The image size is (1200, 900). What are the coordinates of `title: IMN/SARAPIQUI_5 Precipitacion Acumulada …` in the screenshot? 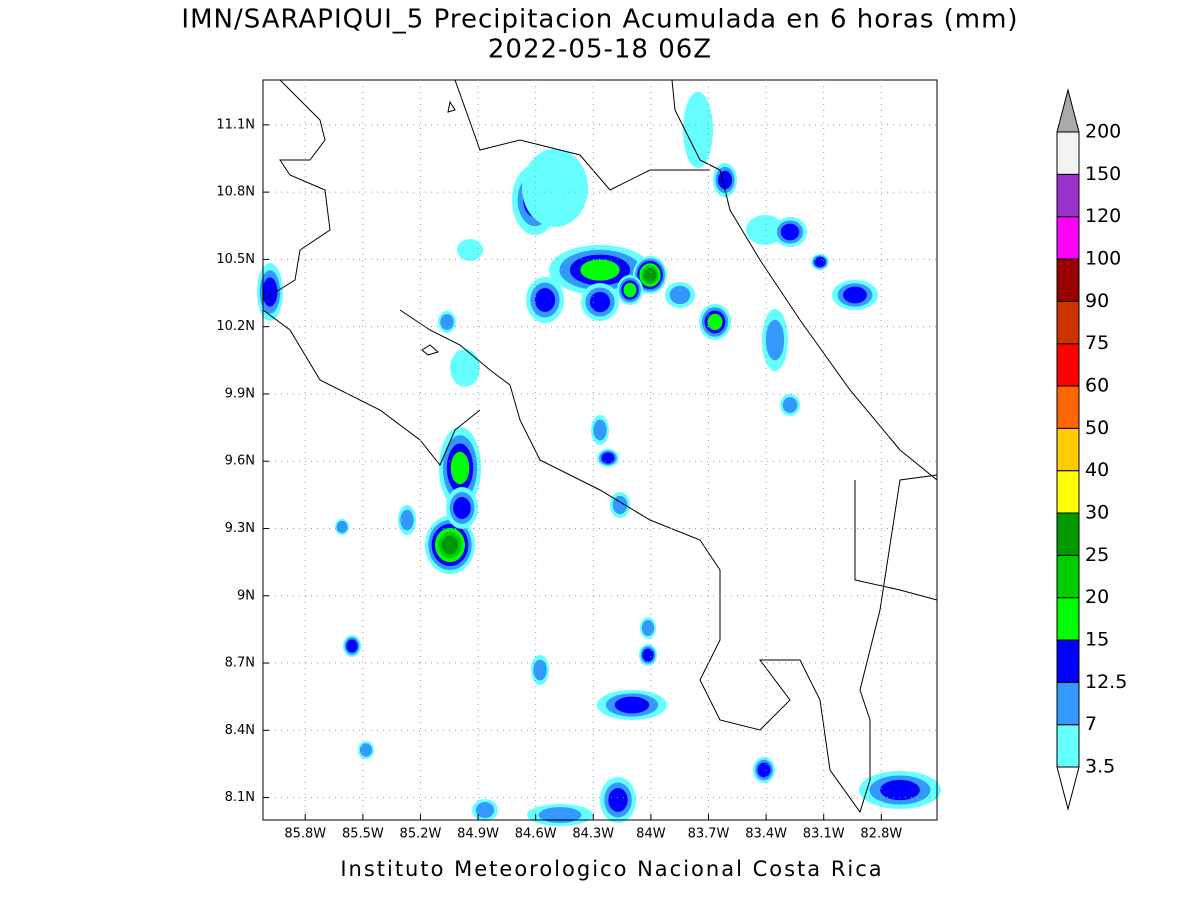 It's located at (599, 20).